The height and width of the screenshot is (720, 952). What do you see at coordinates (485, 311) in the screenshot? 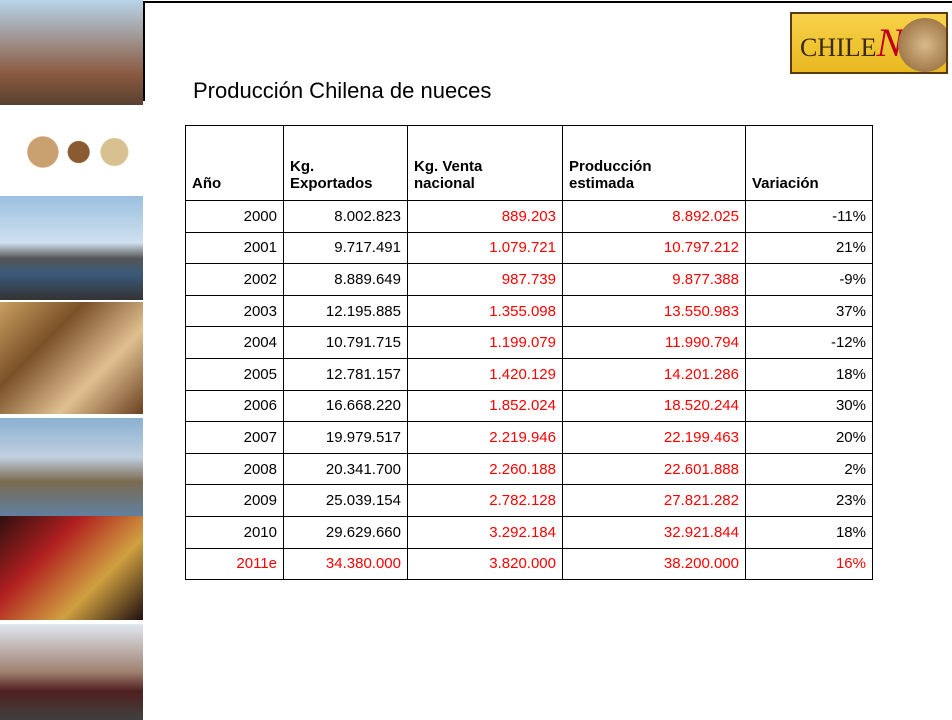
I see `table-cell: 1.355.098` at bounding box center [485, 311].